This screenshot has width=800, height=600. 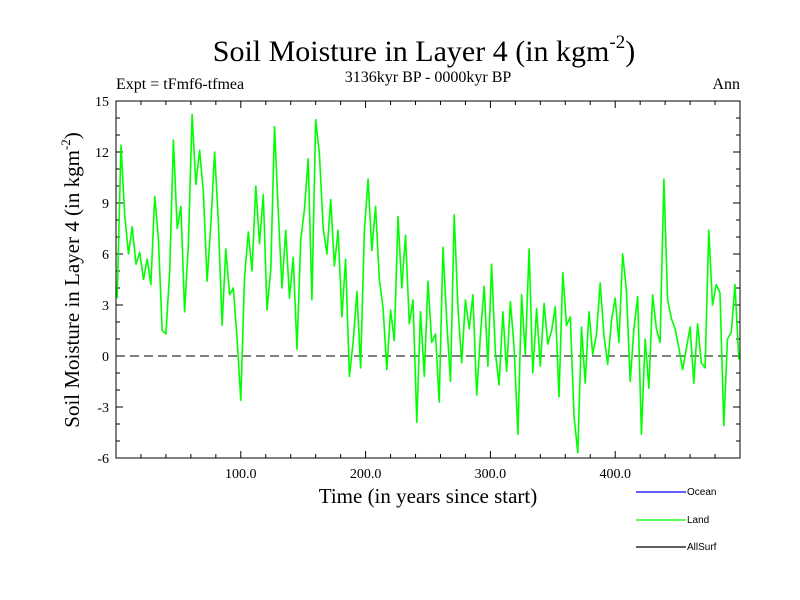 I want to click on subtitle-season: Ann, so click(x=726, y=84).